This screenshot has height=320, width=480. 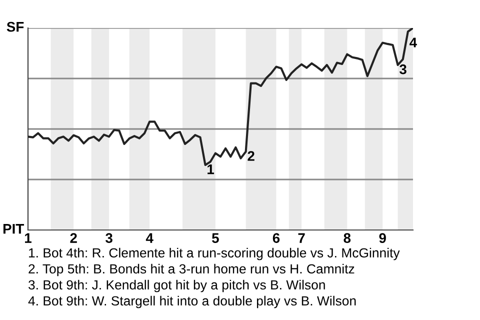 What do you see at coordinates (276, 238) in the screenshot?
I see `x-tick-label: 6` at bounding box center [276, 238].